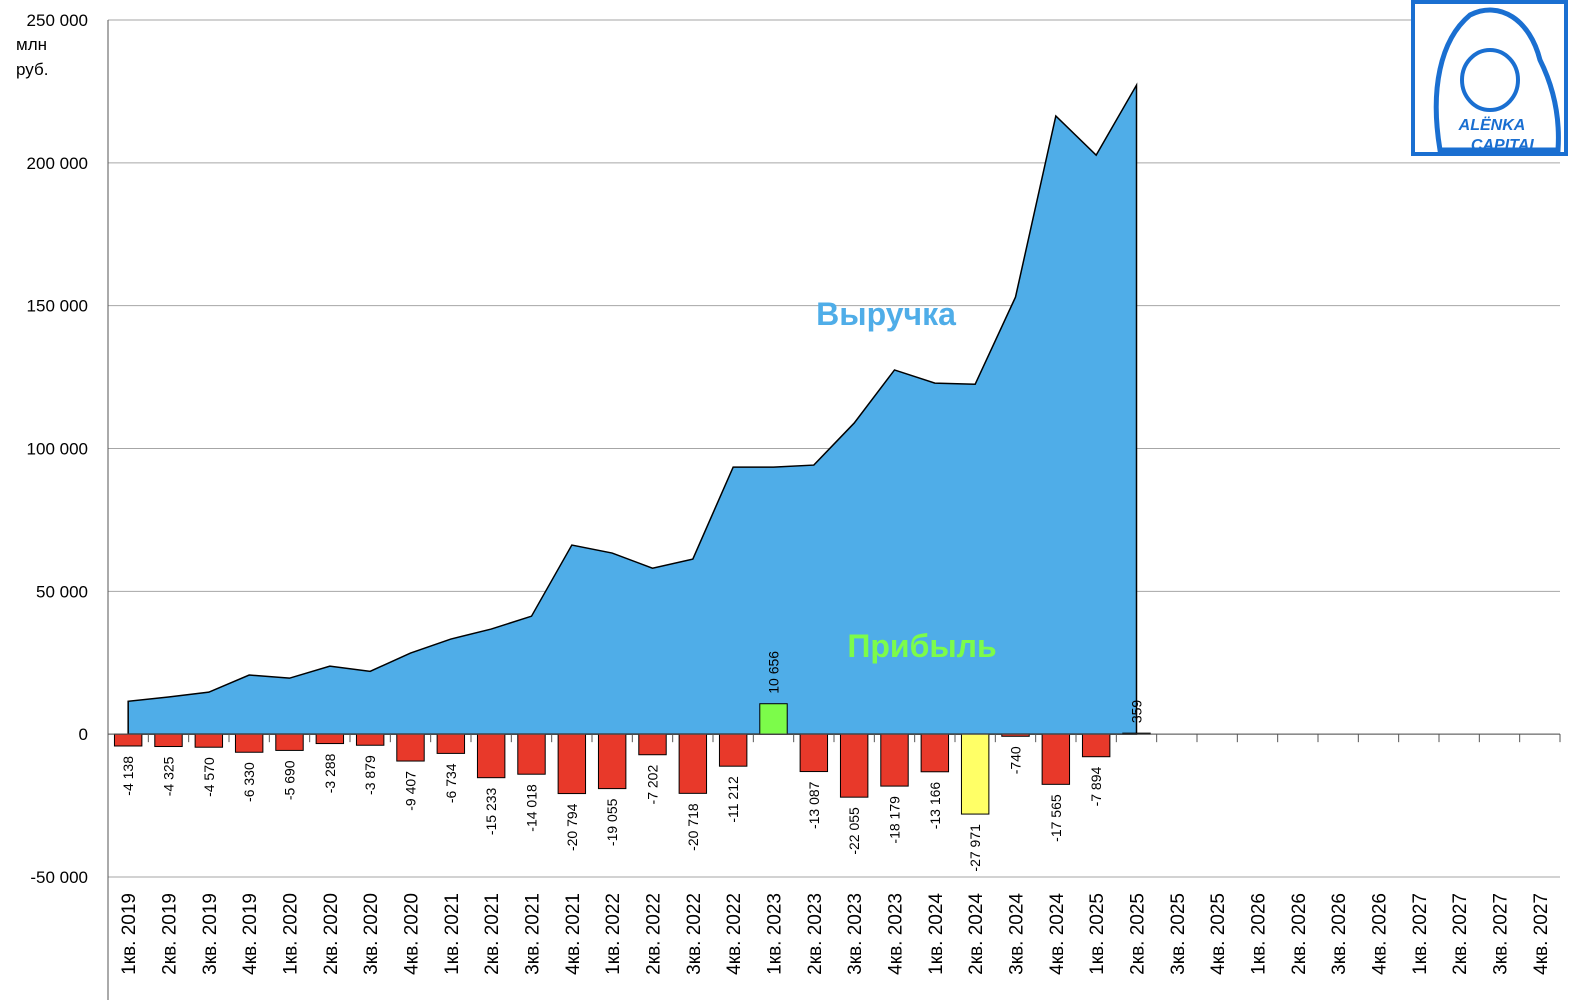 This screenshot has width=1572, height=1000. Describe the element at coordinates (170, 934) in the screenshot. I see `x-tick-label: 2кв. 2019` at that location.